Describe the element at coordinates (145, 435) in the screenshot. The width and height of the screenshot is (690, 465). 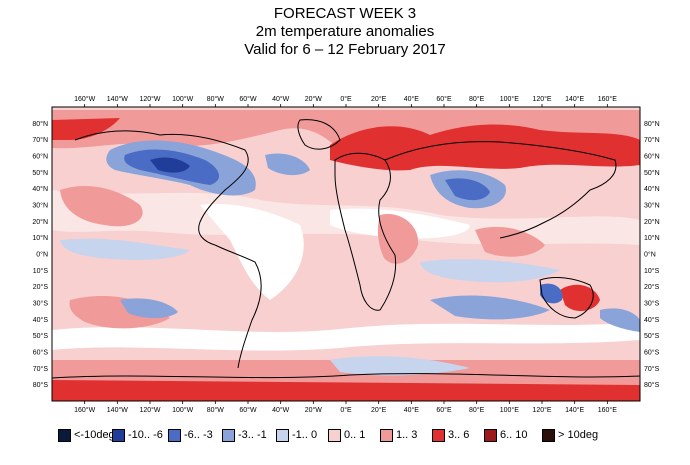
I see `legend-label: -10.. -6` at that location.